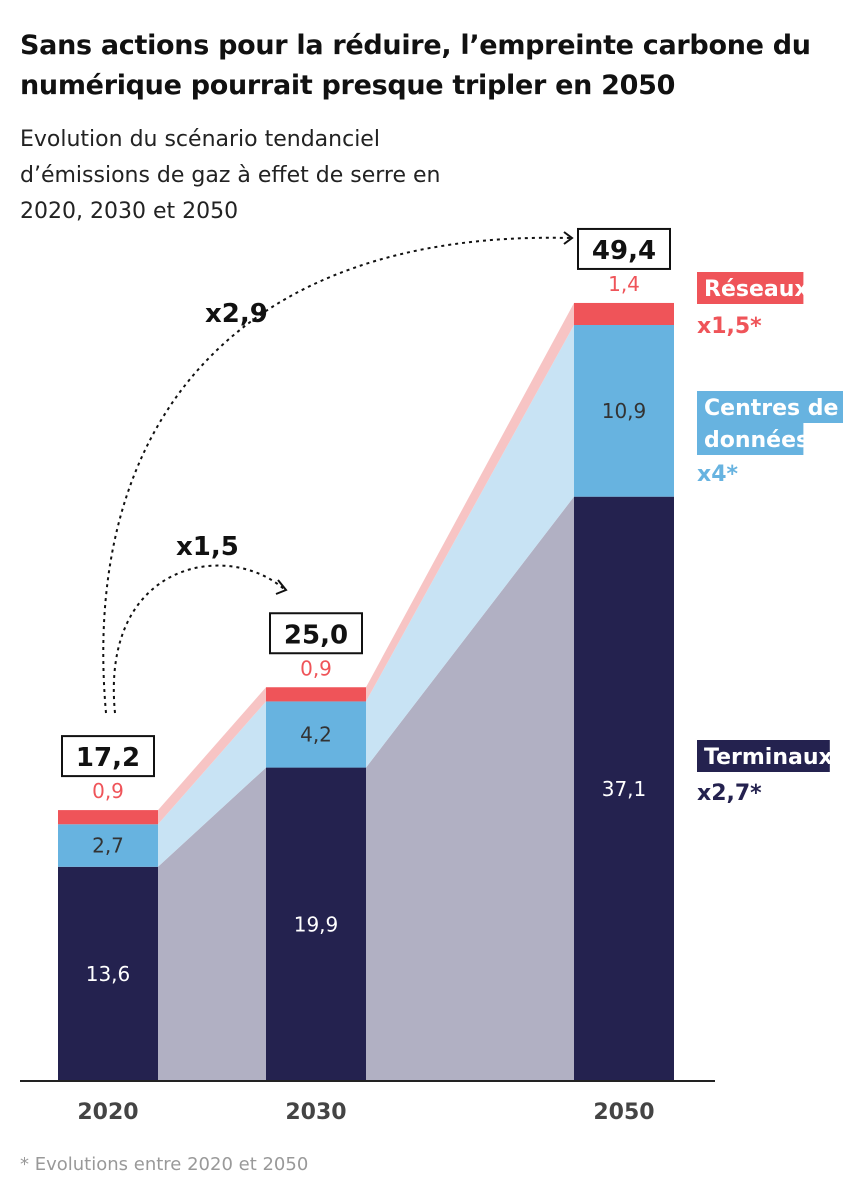 The height and width of the screenshot is (1196, 868). I want to click on total-label: 25,0, so click(316, 635).